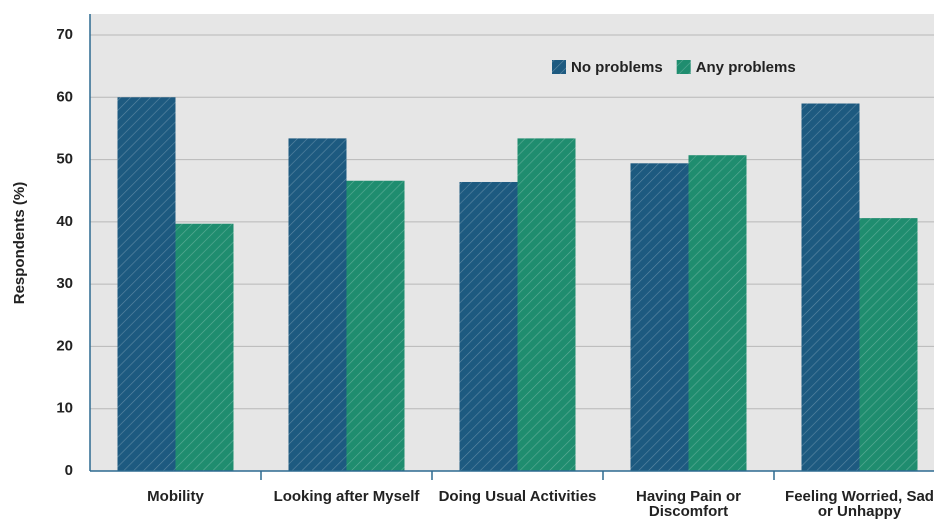 The height and width of the screenshot is (529, 934). I want to click on x-tick-label: Mobility, so click(175, 496).